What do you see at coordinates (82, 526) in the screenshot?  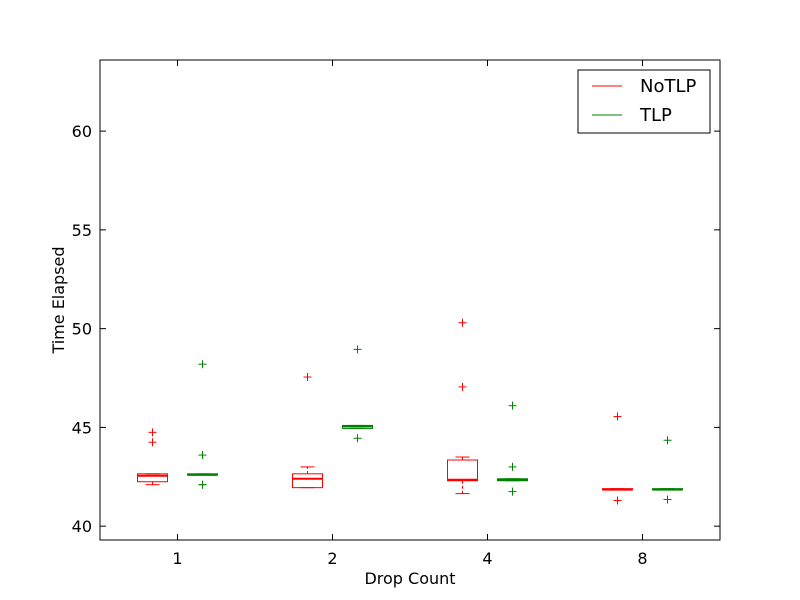 I see `y-tick-label: 40` at bounding box center [82, 526].